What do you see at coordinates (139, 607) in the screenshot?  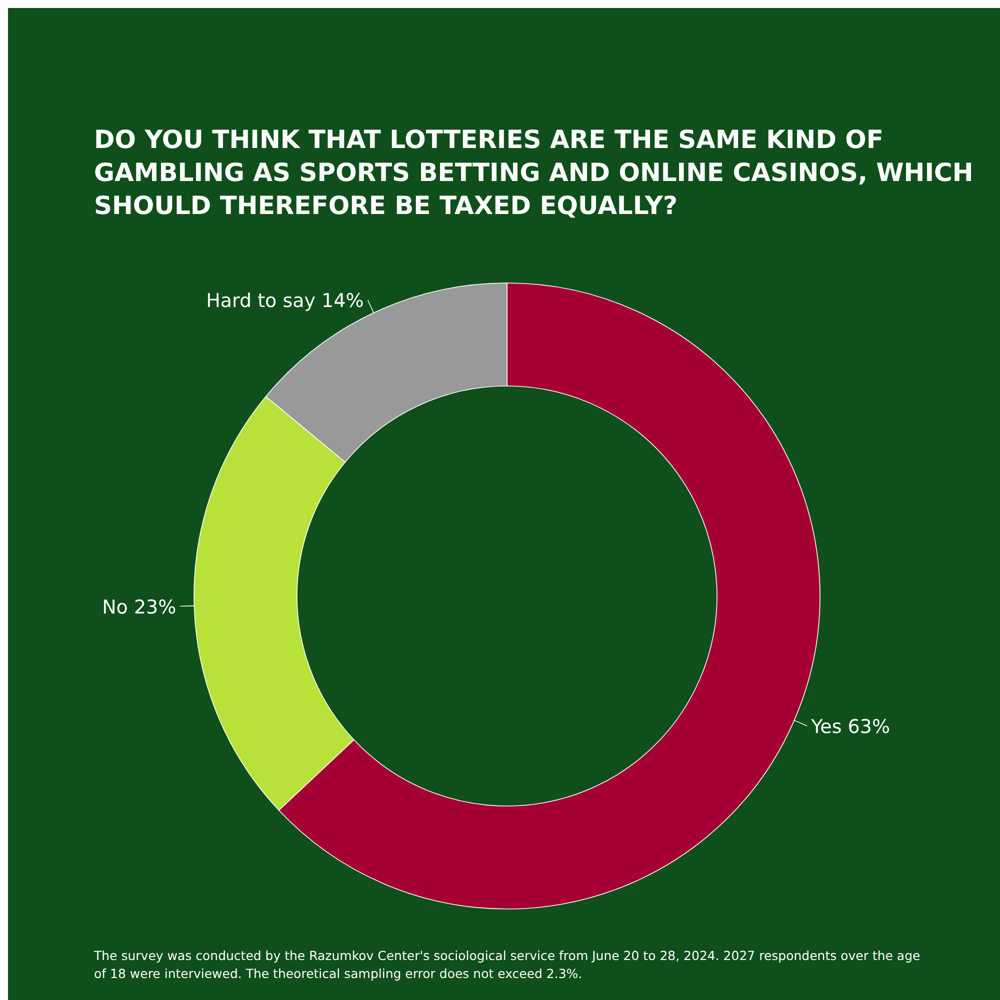 I see `slice-label: No 23%` at bounding box center [139, 607].